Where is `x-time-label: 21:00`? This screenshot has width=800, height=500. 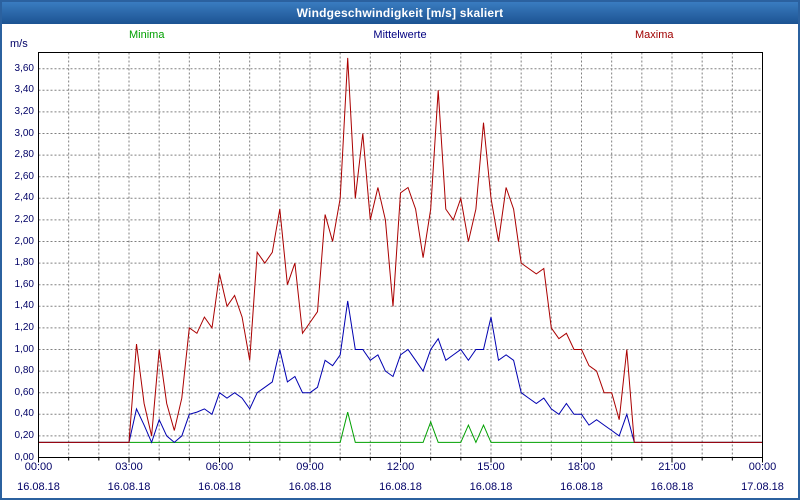
x-time-label: 21:00 is located at coordinates (672, 467).